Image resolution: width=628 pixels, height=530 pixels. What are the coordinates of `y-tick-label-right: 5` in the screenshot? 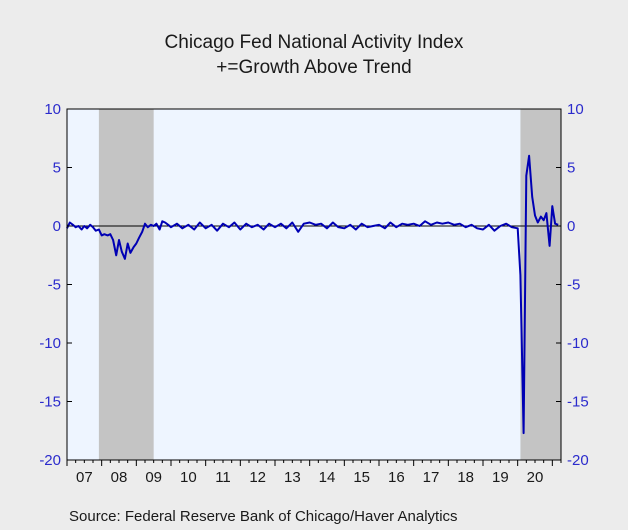 It's located at (571, 168).